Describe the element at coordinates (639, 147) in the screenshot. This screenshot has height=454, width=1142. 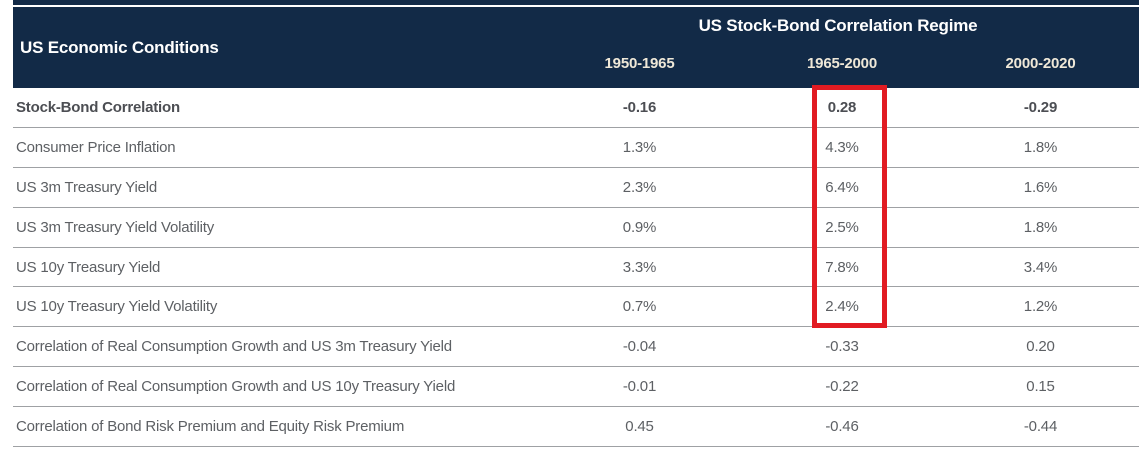
I see `cell-value: 1.3%` at that location.